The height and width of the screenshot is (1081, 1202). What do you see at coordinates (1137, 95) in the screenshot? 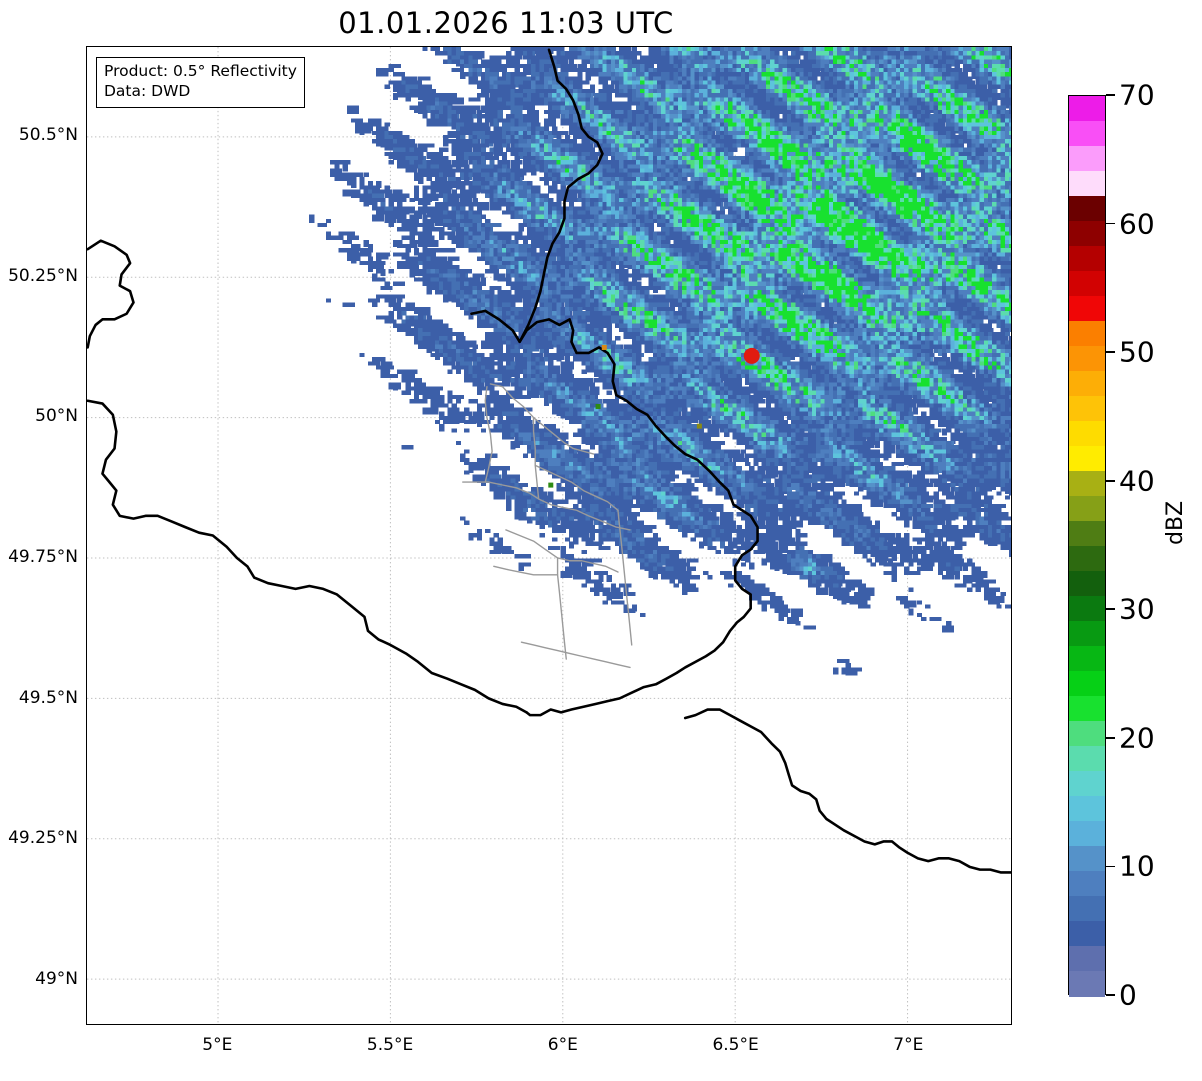
I see `colorbar-tick-label: 70` at bounding box center [1137, 95].